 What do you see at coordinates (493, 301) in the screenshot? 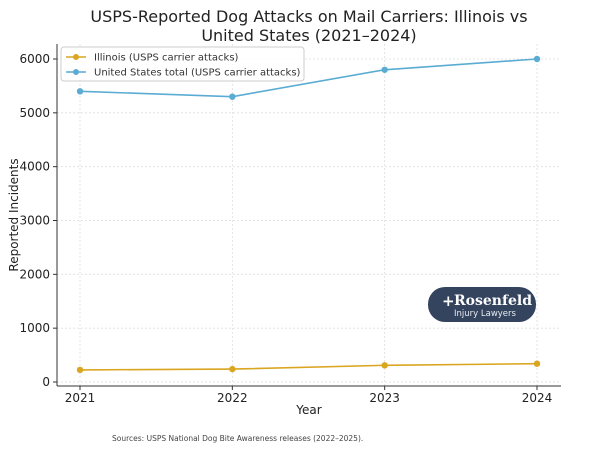
I see `logo-name: Rosenfeld` at bounding box center [493, 301].